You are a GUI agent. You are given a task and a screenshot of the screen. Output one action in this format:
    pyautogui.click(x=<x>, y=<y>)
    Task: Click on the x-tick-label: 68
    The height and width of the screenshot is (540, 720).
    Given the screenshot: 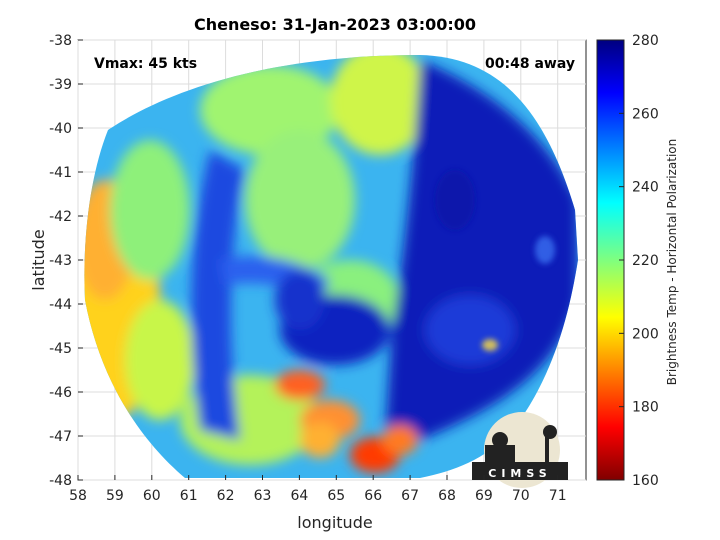 What is the action you would take?
    pyautogui.click(x=447, y=496)
    